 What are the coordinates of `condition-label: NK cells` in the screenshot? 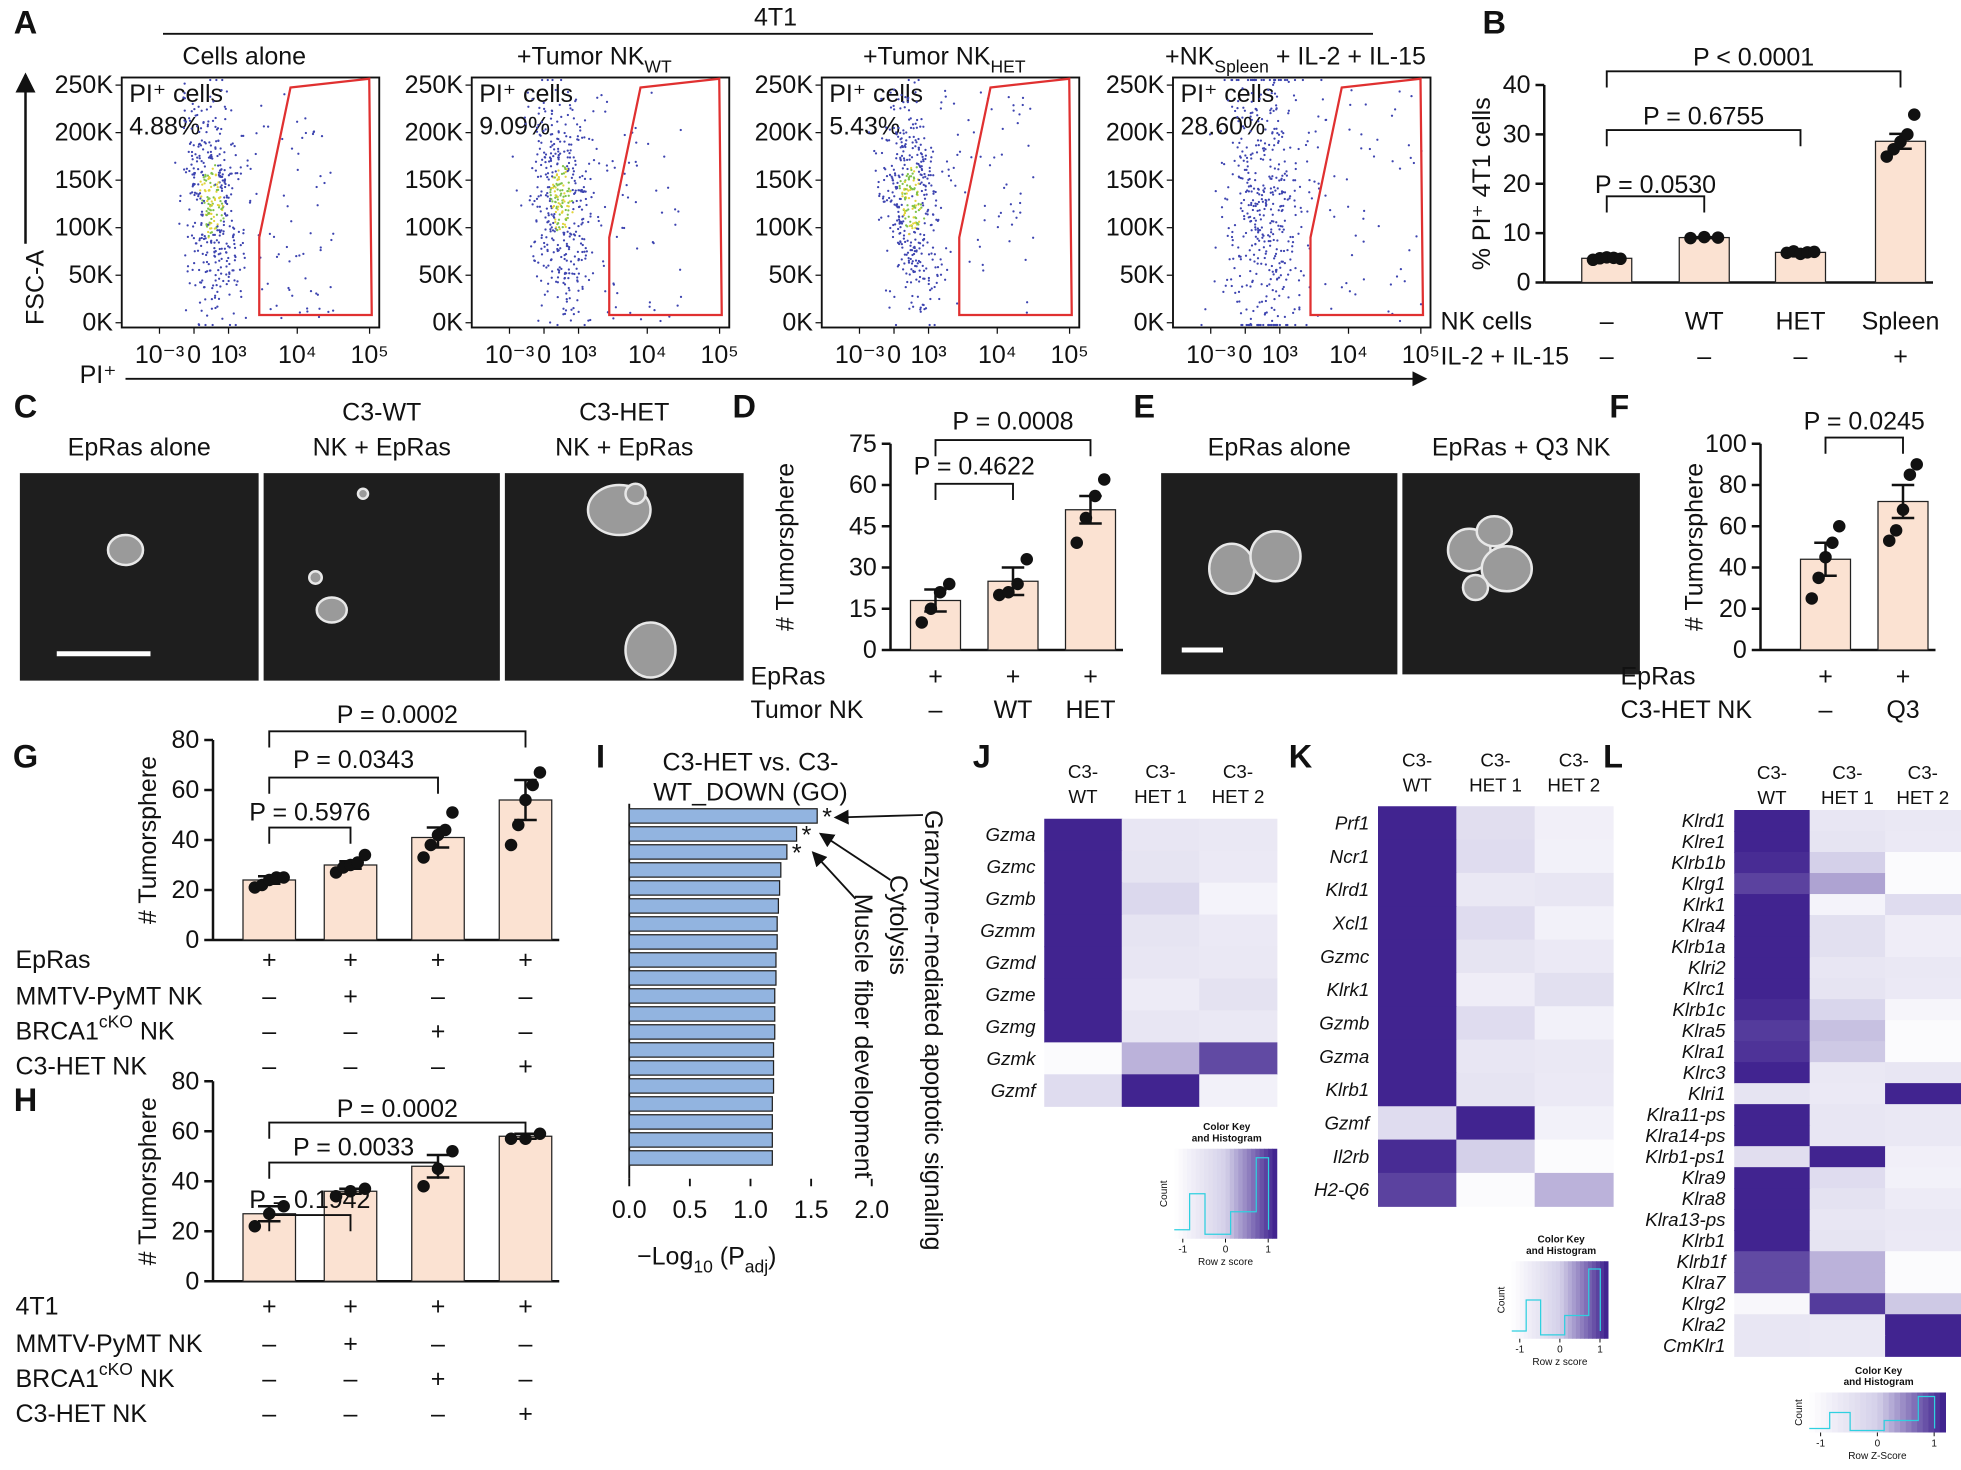 It's located at (1487, 321).